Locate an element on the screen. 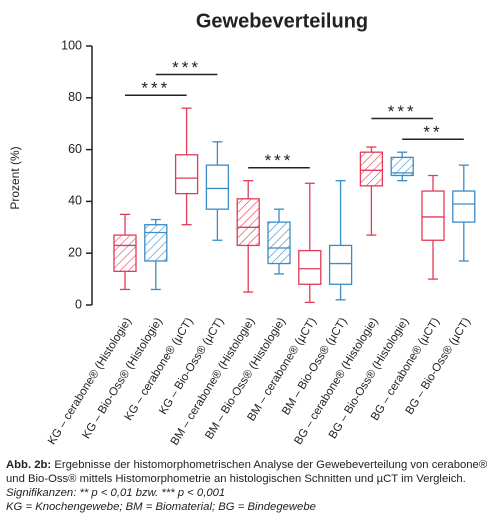 Image resolution: width=502 pixels, height=527 pixels. y-tick-label: 100 is located at coordinates (71, 45).